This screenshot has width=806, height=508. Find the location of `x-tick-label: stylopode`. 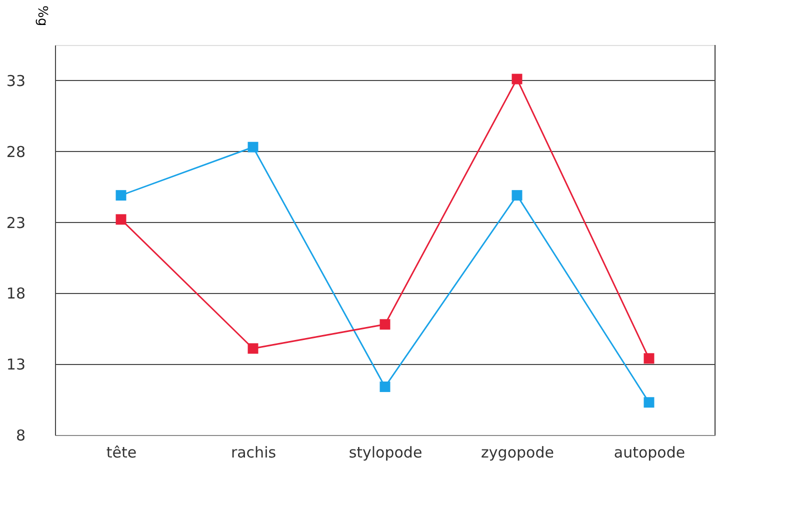

x-tick-label: stylopode is located at coordinates (385, 453).